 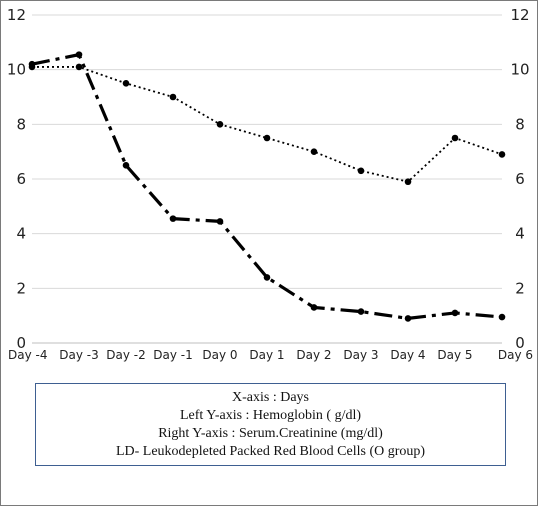 I want to click on x-tick-label: Day -4, so click(x=27, y=355).